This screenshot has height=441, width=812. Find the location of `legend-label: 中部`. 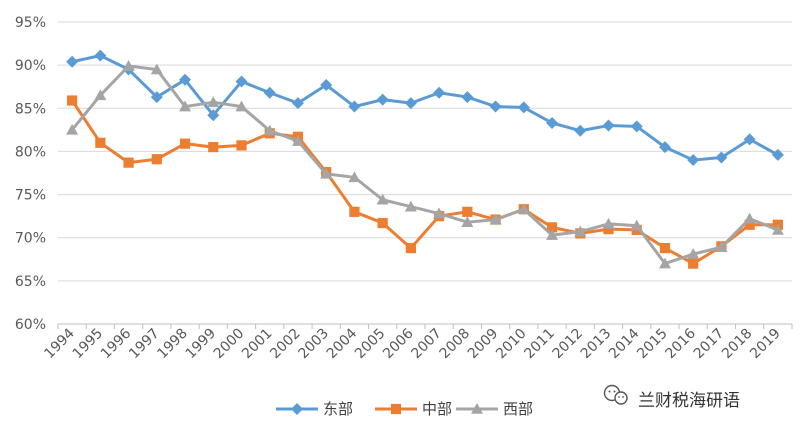

legend-label: 中部 is located at coordinates (437, 409).